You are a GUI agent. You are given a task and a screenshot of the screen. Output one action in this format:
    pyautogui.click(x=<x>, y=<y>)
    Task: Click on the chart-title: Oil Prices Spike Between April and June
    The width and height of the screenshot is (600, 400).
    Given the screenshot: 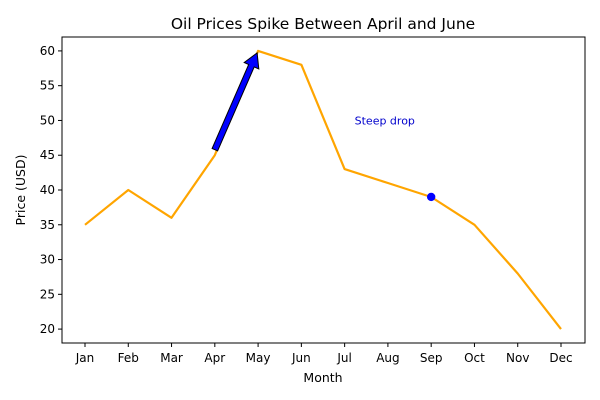 What is the action you would take?
    pyautogui.click(x=323, y=24)
    